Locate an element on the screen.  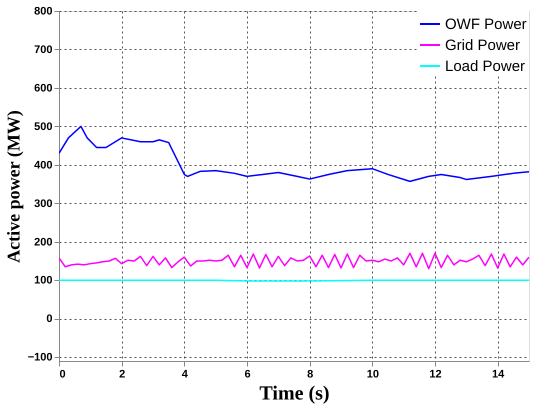
x-axis-title: Time (s) is located at coordinates (294, 393).